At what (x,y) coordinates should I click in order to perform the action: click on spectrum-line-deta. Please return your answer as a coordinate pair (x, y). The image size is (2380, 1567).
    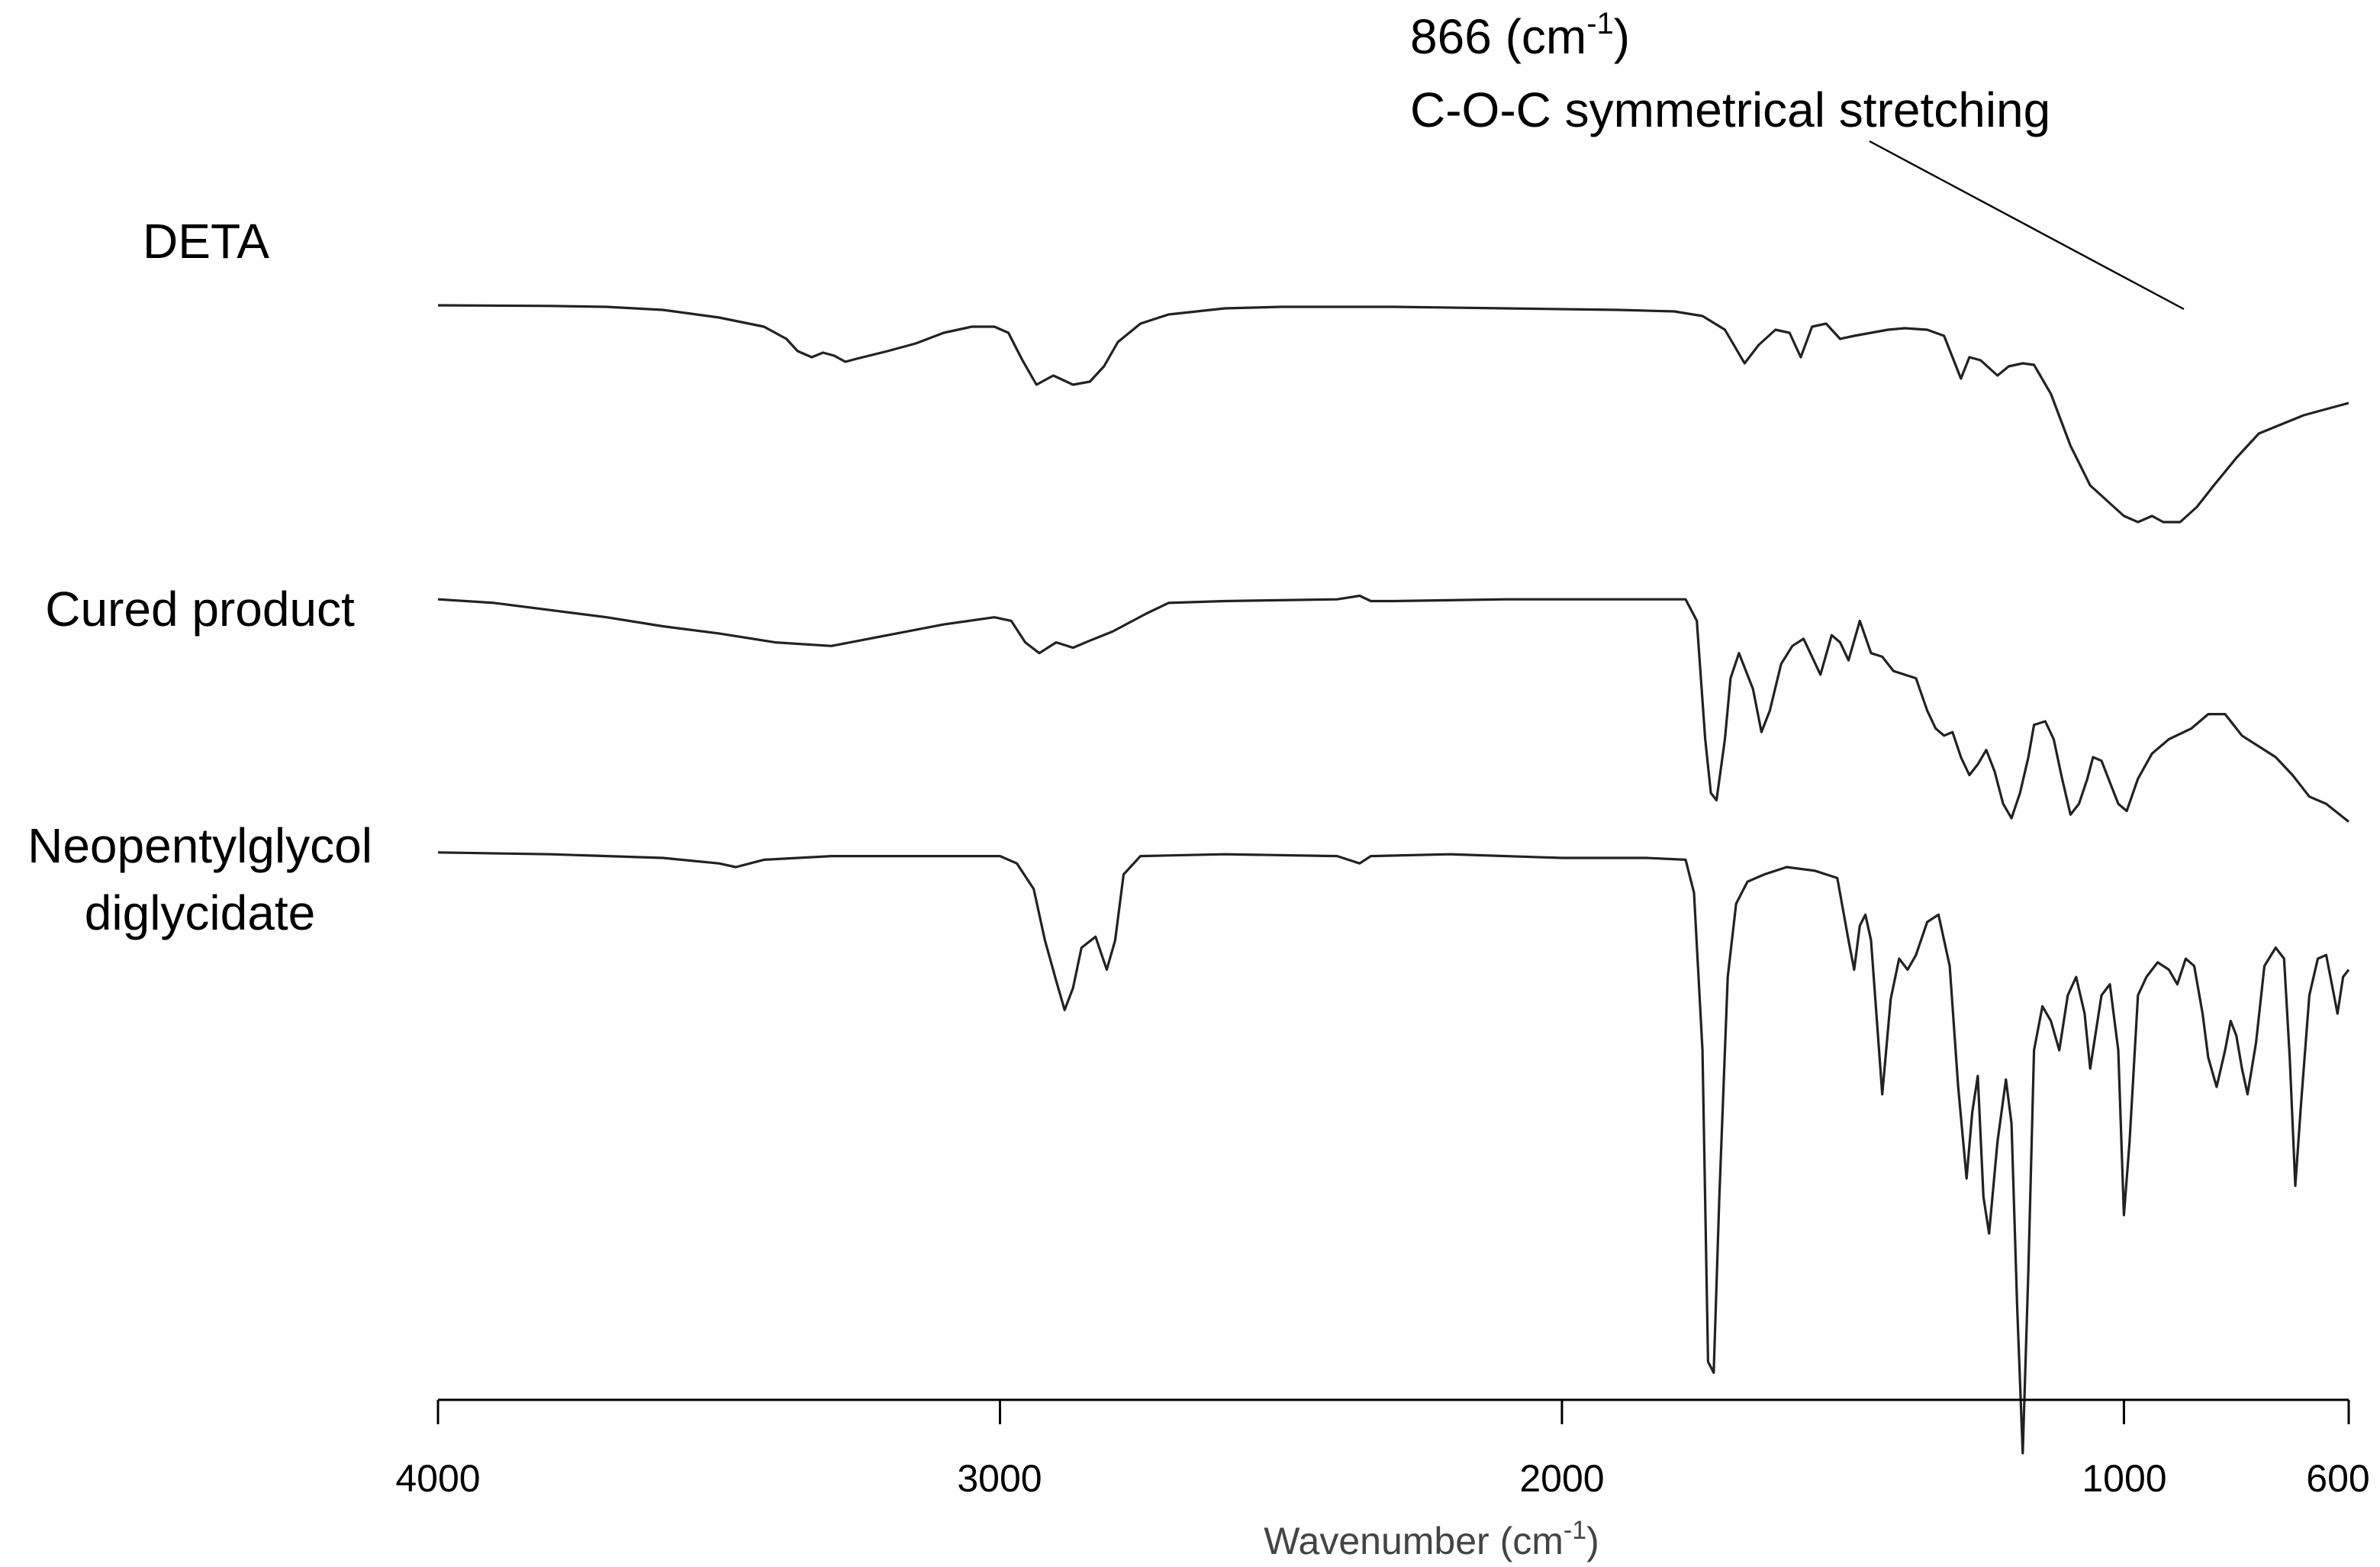
    Looking at the image, I should click on (1393, 414).